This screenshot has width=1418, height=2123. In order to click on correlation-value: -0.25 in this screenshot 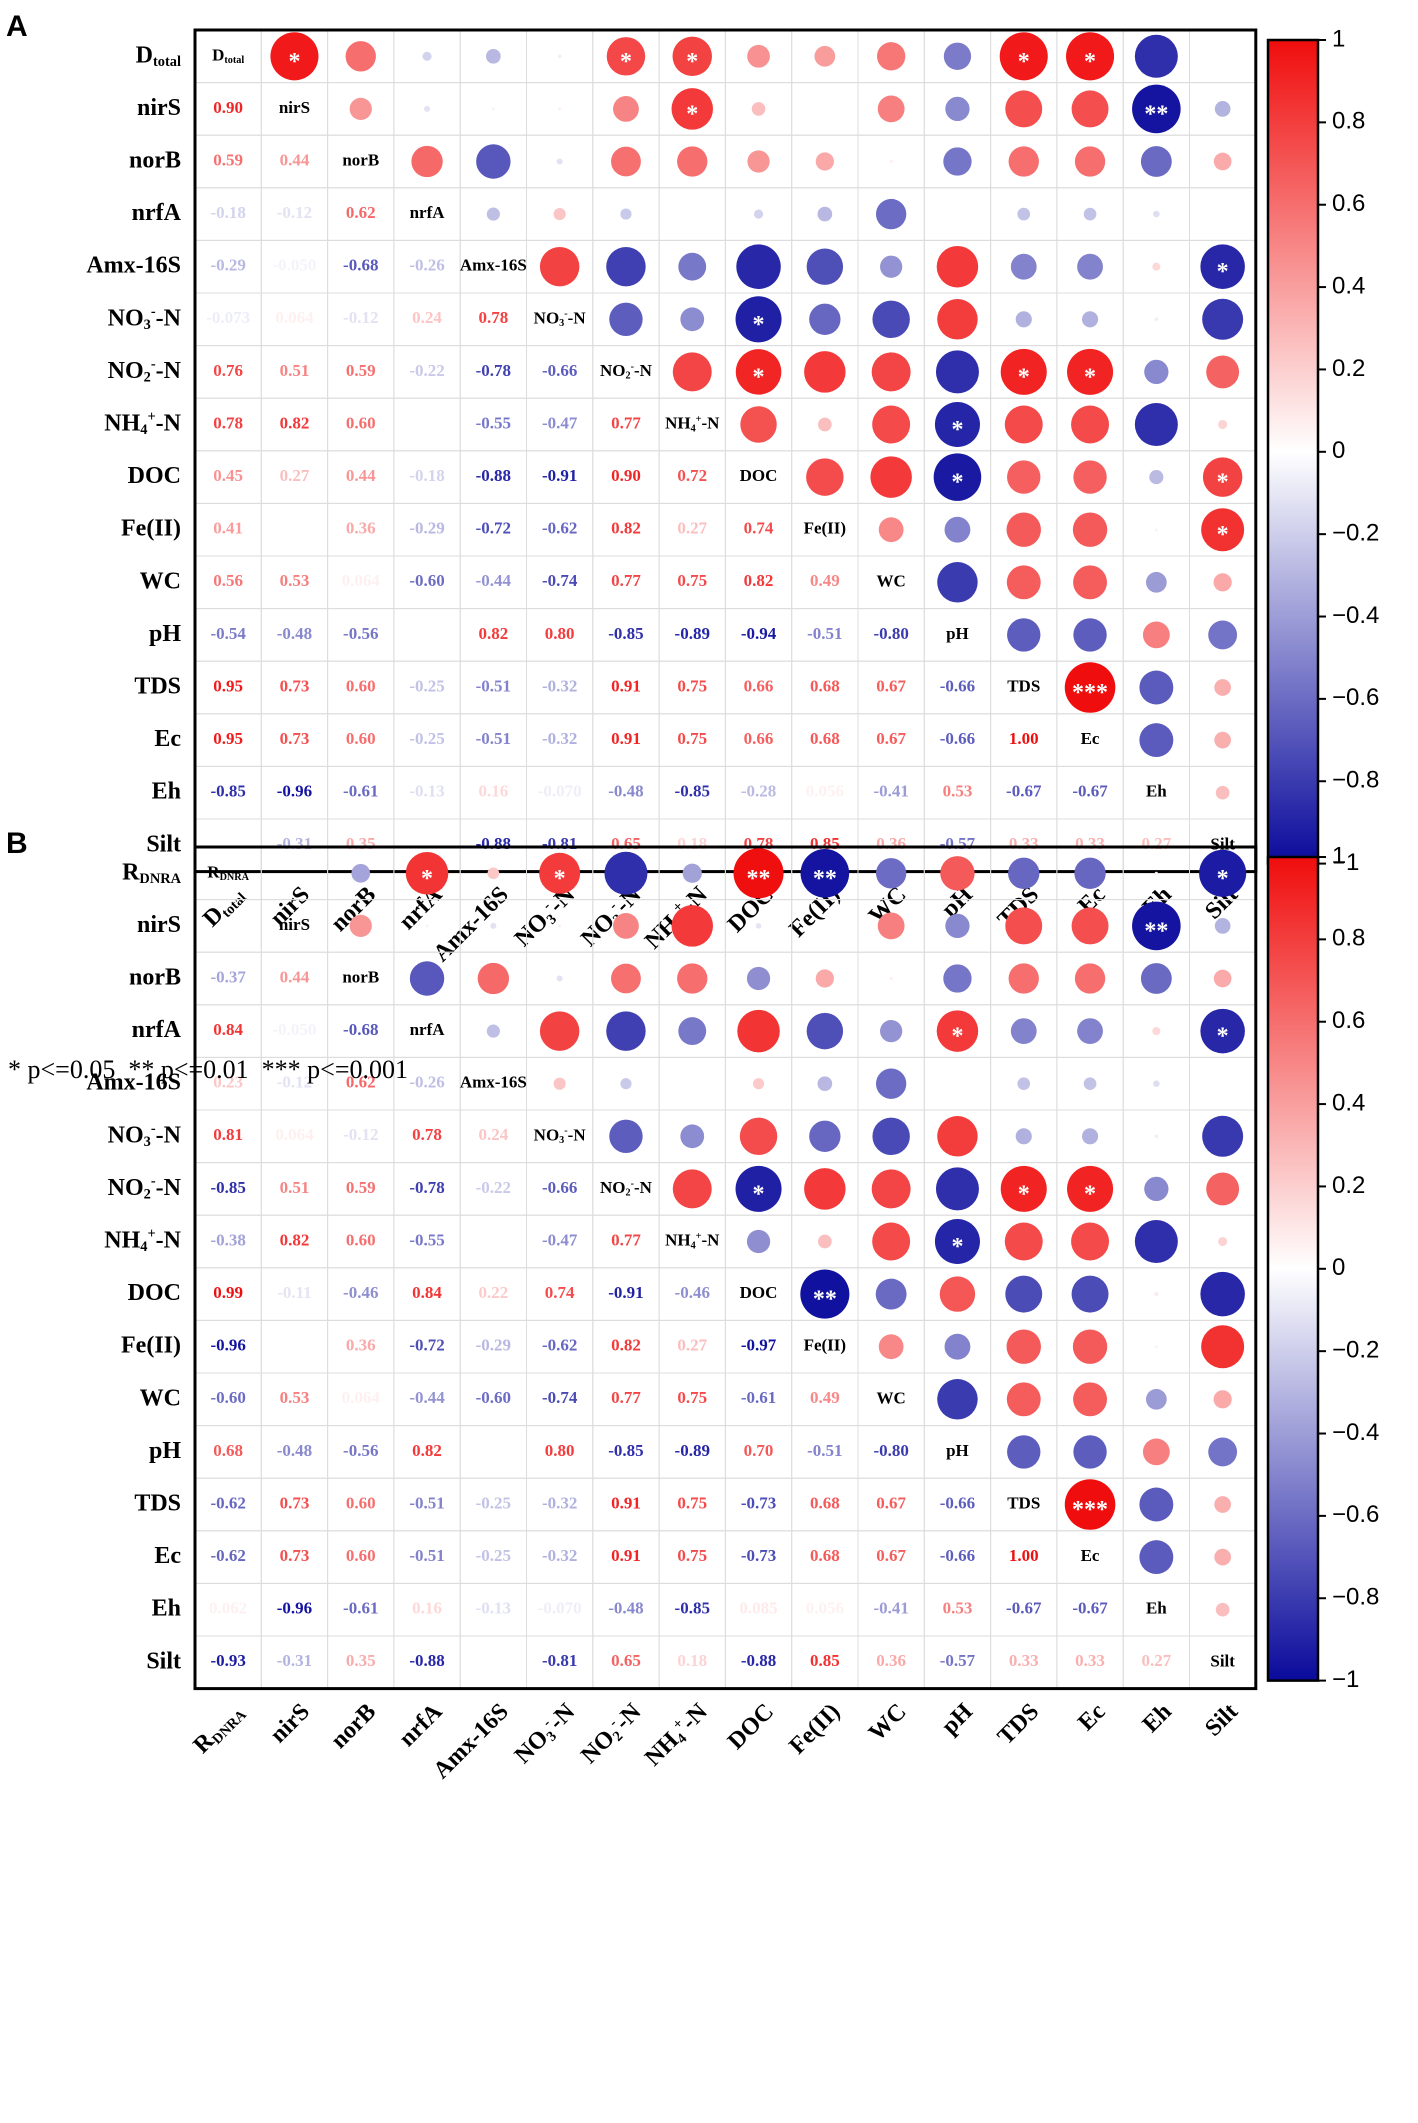, I will do `click(426, 685)`.